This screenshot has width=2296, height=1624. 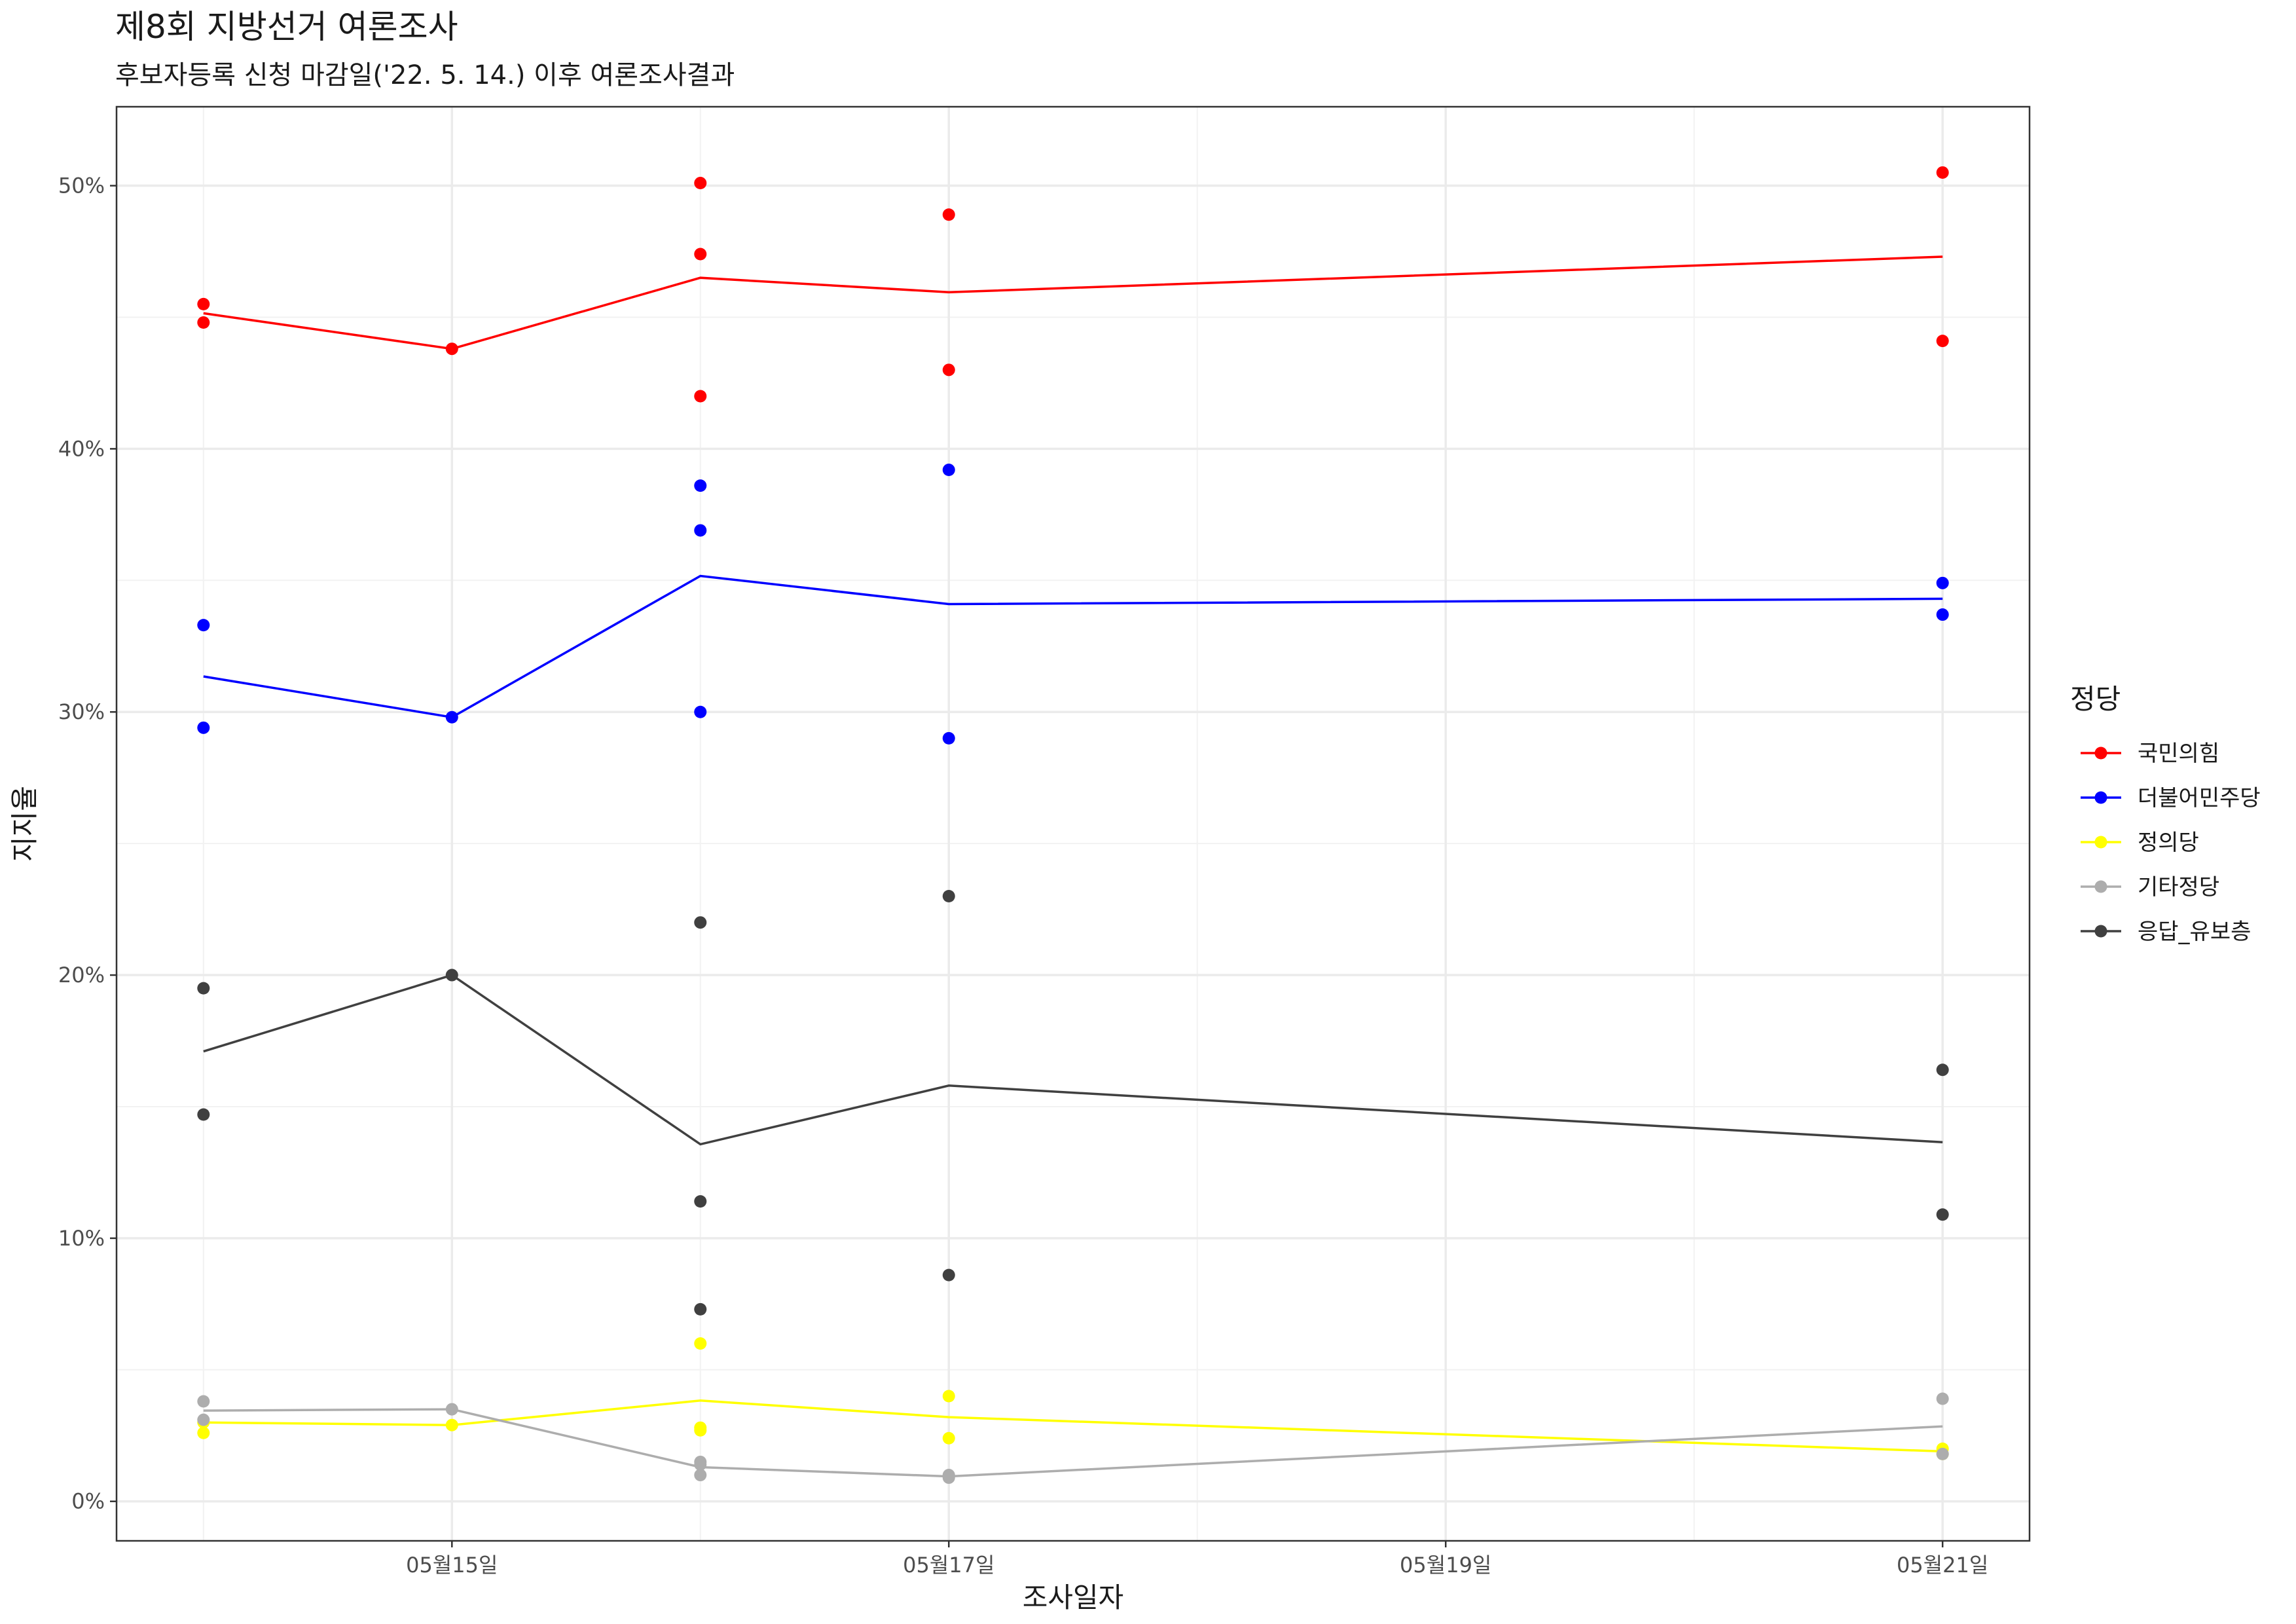 I want to click on legend-label: 더불어민주당, so click(x=2199, y=798).